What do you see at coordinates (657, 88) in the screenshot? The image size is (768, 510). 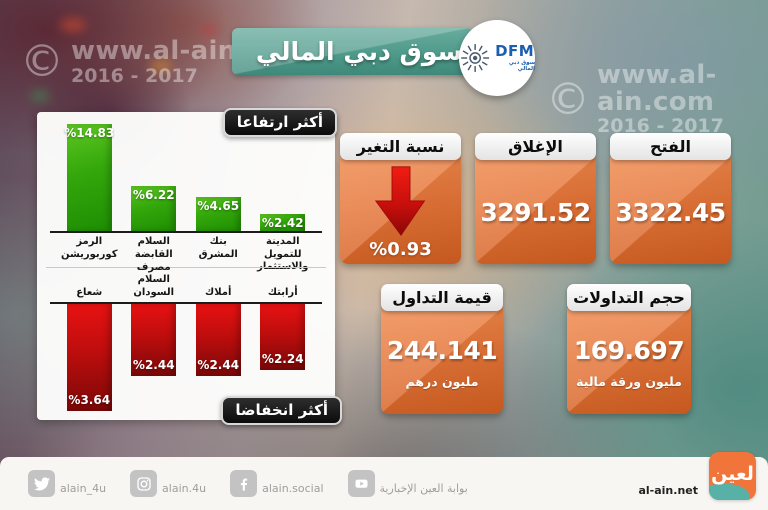 I see `watermark-url: www.al-ain.com` at bounding box center [657, 88].